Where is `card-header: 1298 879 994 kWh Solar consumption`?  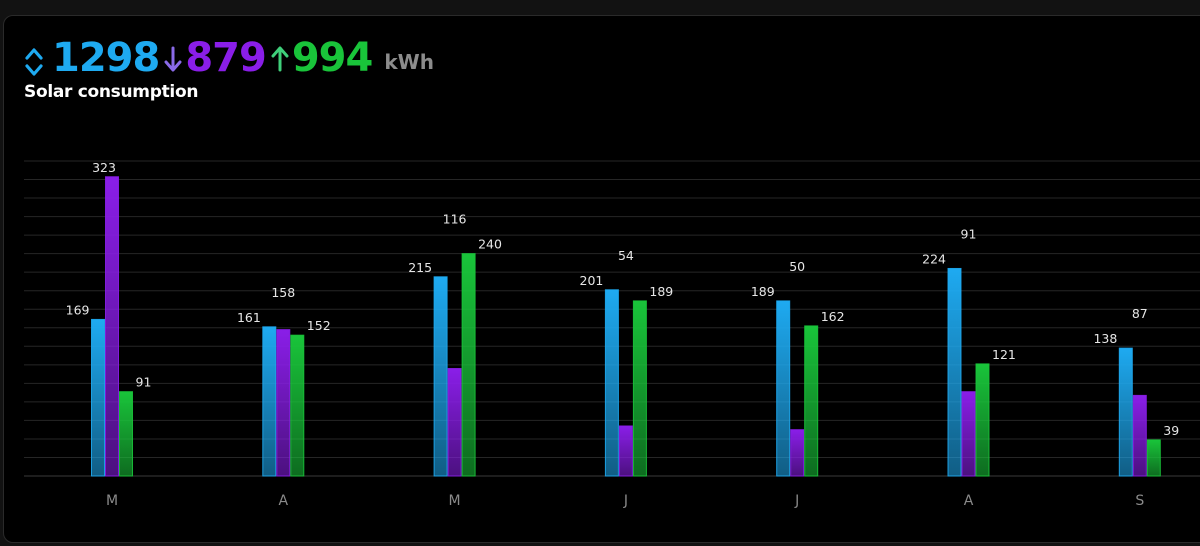 card-header: 1298 879 994 kWh Solar consumption is located at coordinates (229, 67).